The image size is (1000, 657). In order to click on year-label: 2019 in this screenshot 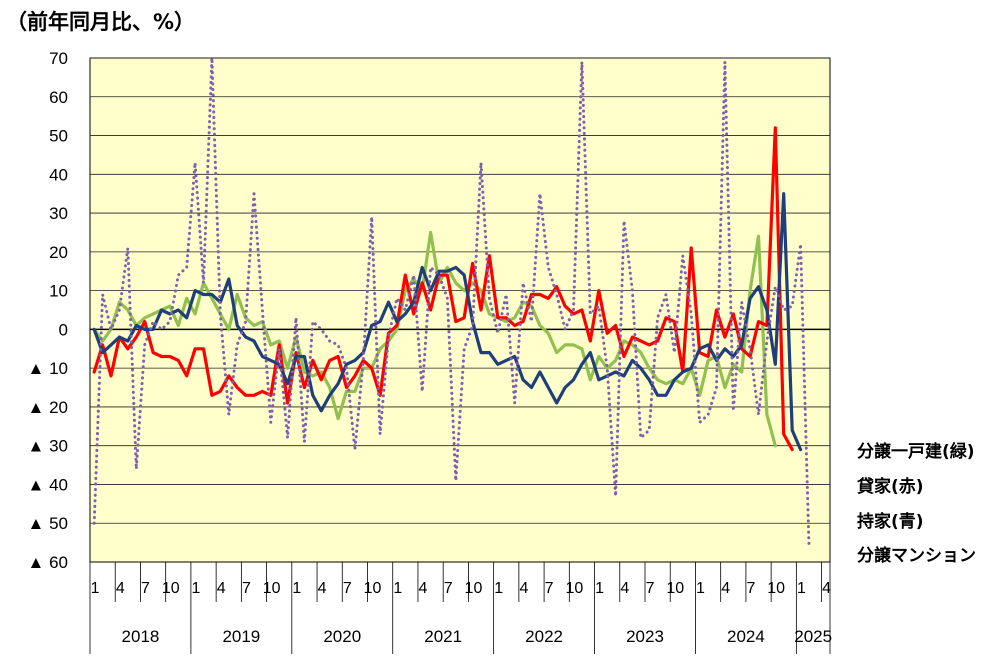, I will do `click(241, 636)`.